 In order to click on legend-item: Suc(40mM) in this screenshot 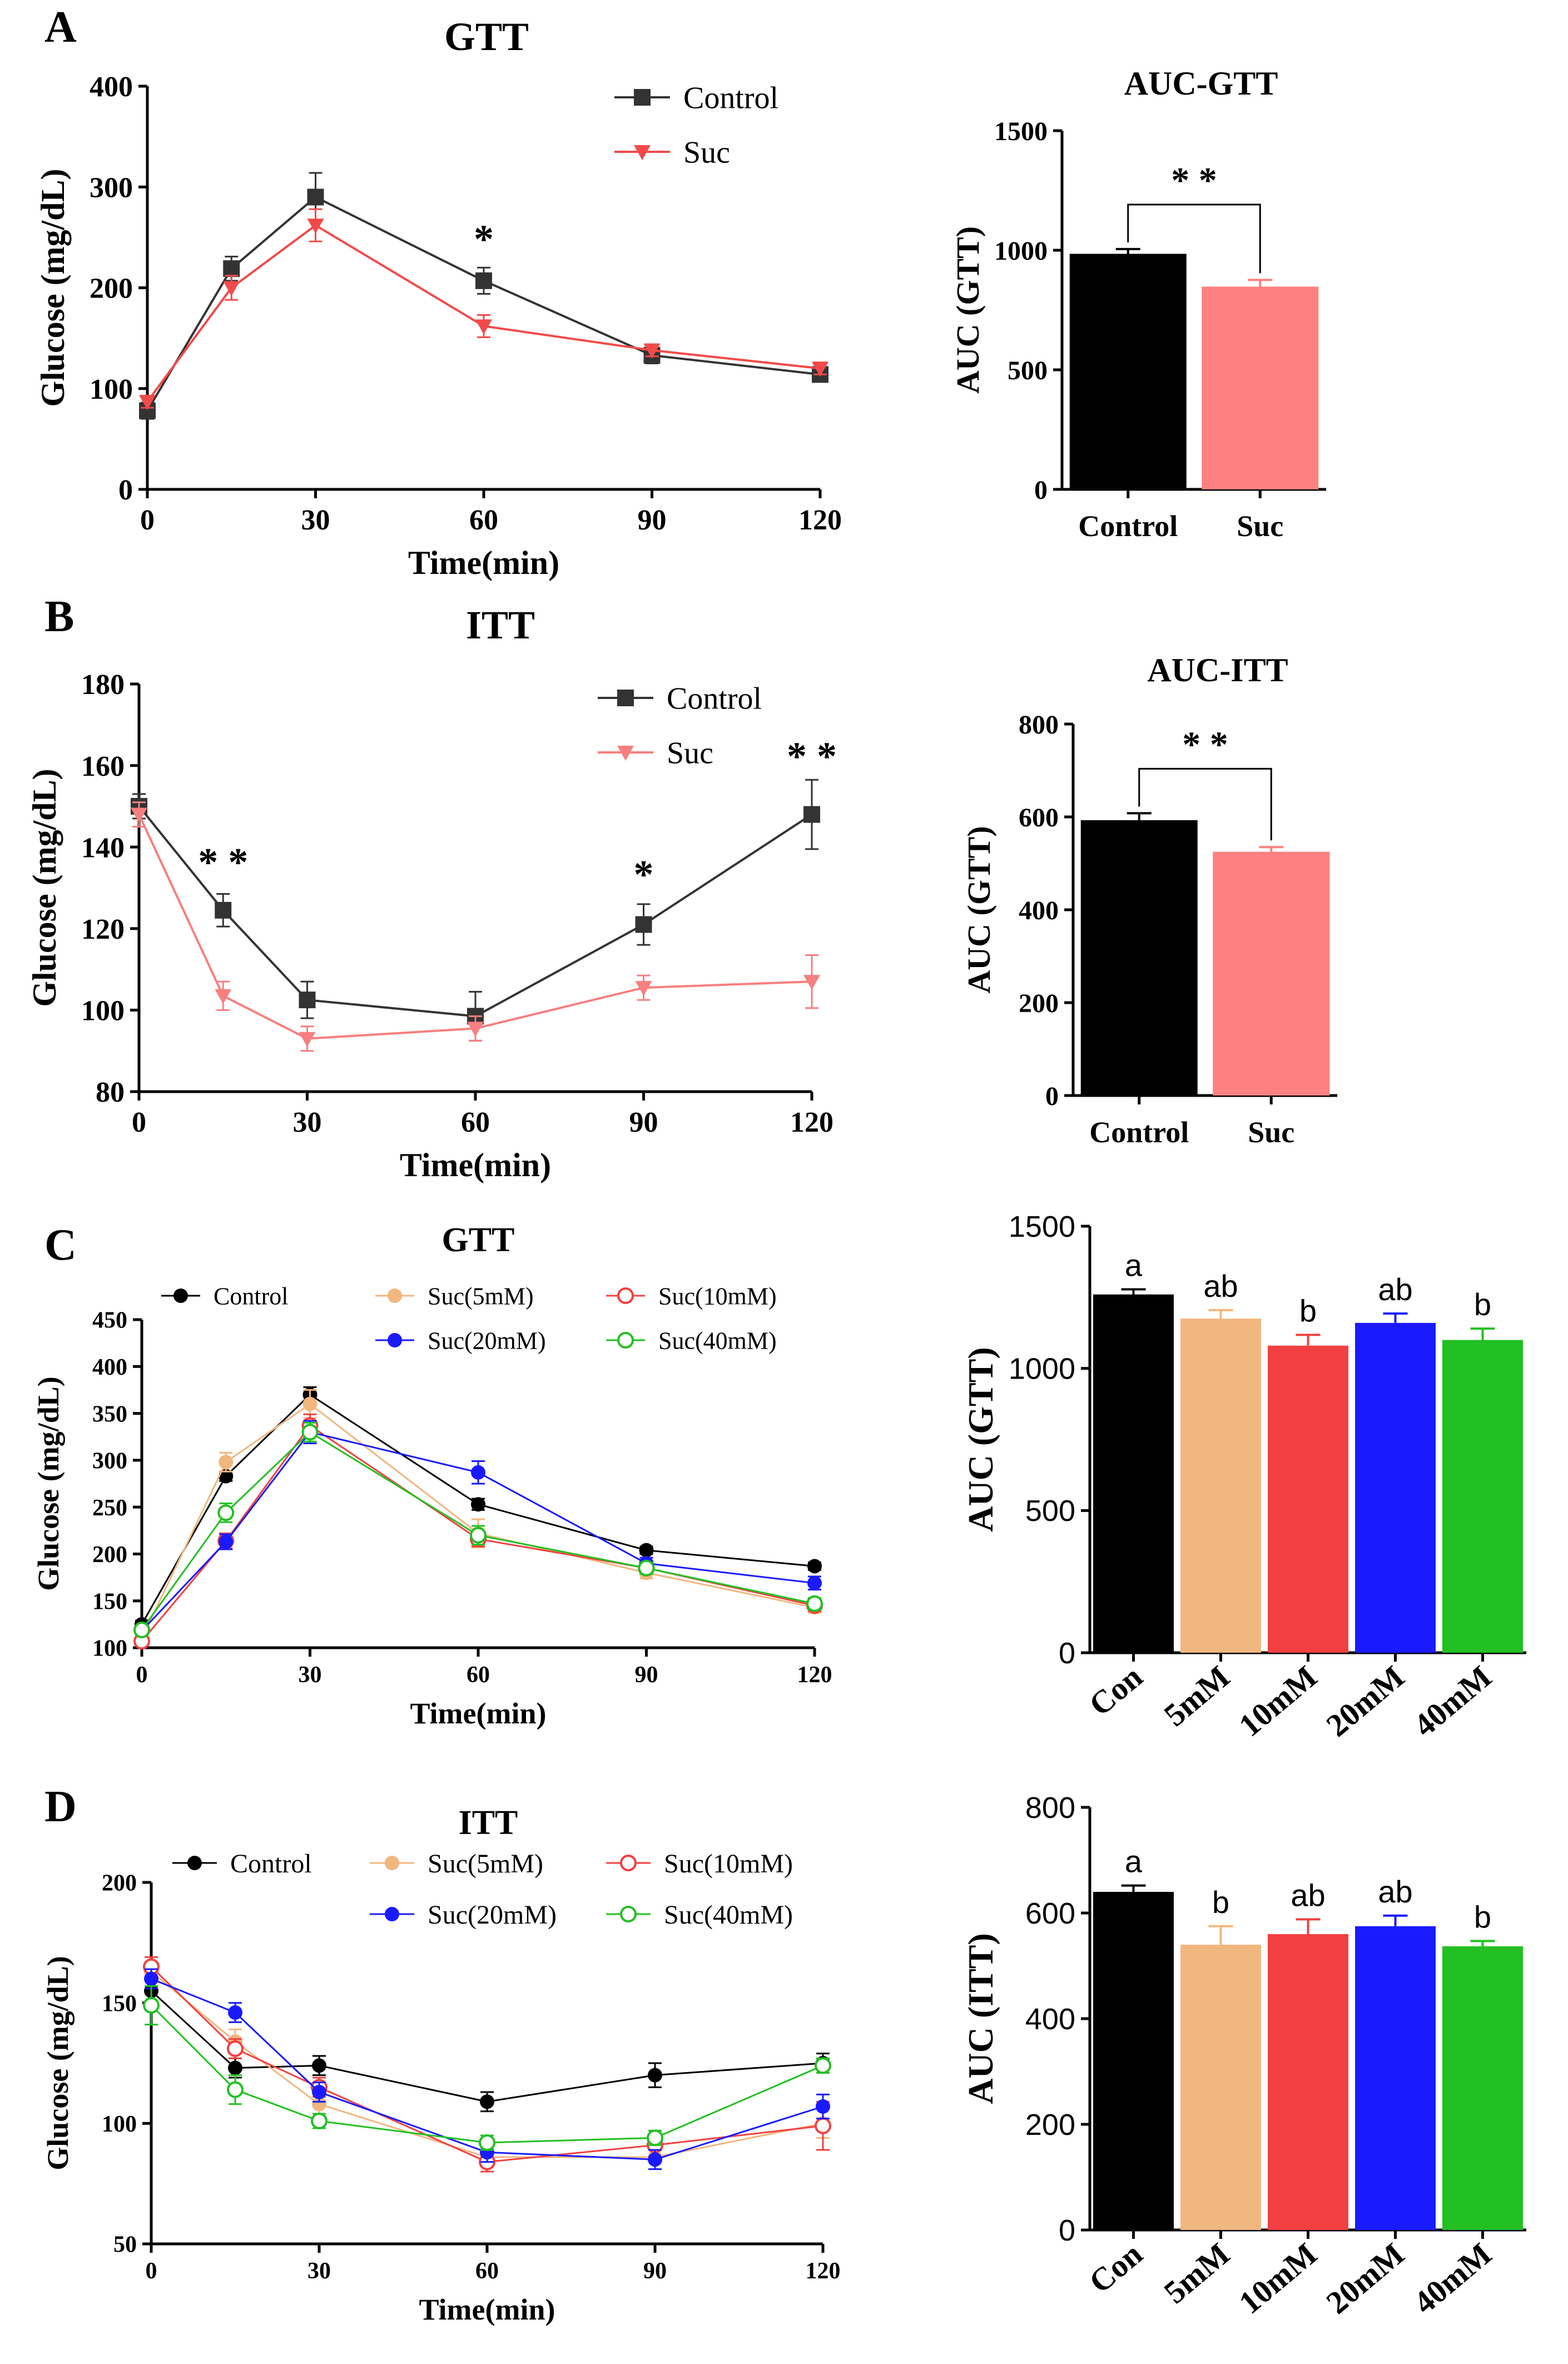, I will do `click(700, 1915)`.